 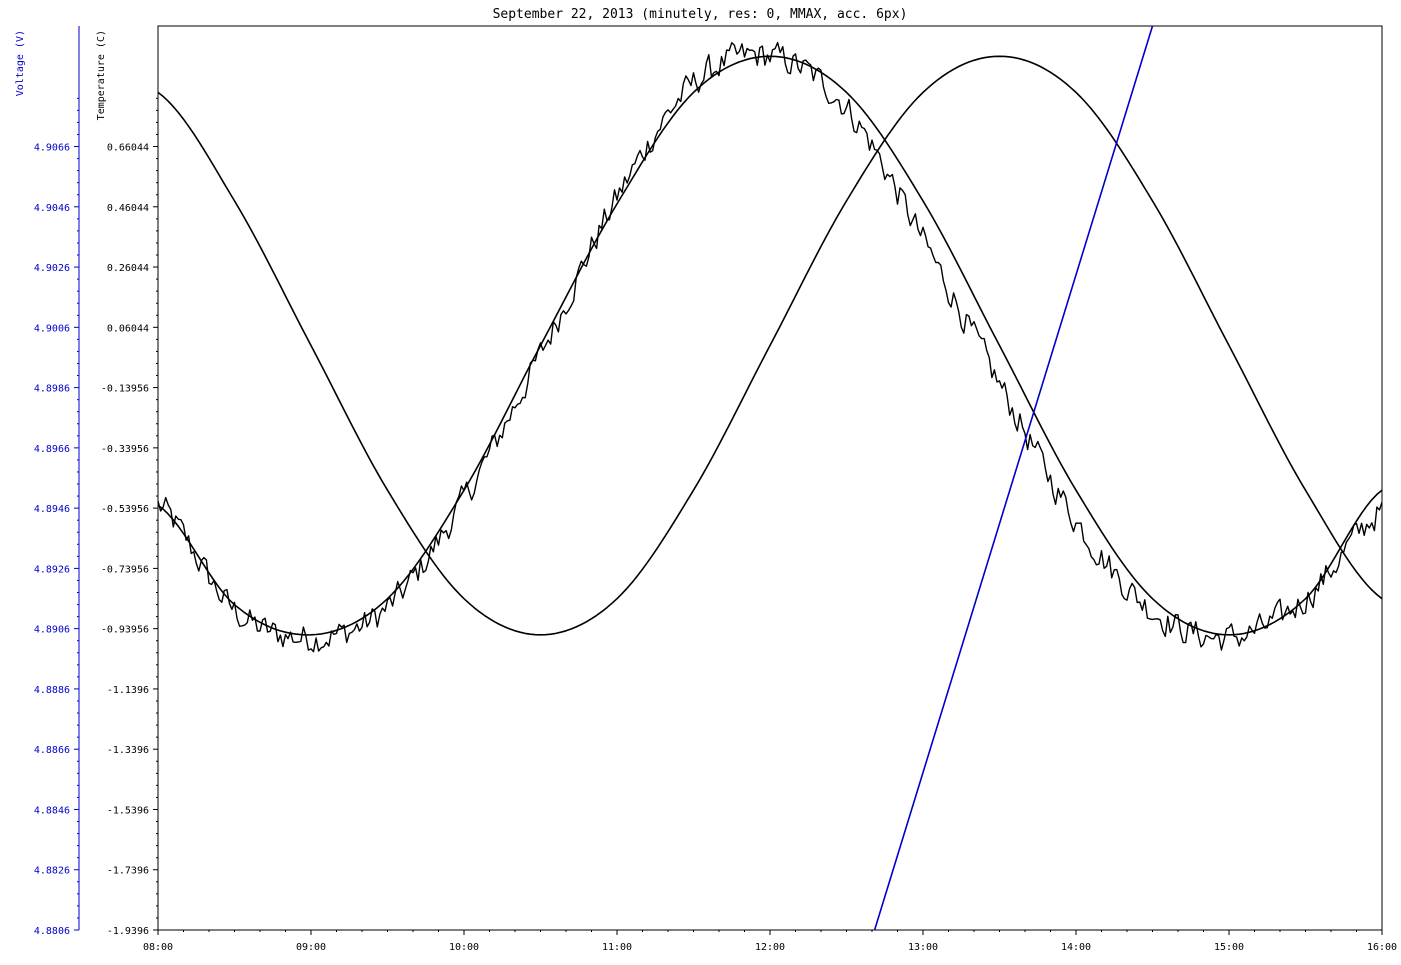 I want to click on x-tick-label: 11:00, so click(x=617, y=947).